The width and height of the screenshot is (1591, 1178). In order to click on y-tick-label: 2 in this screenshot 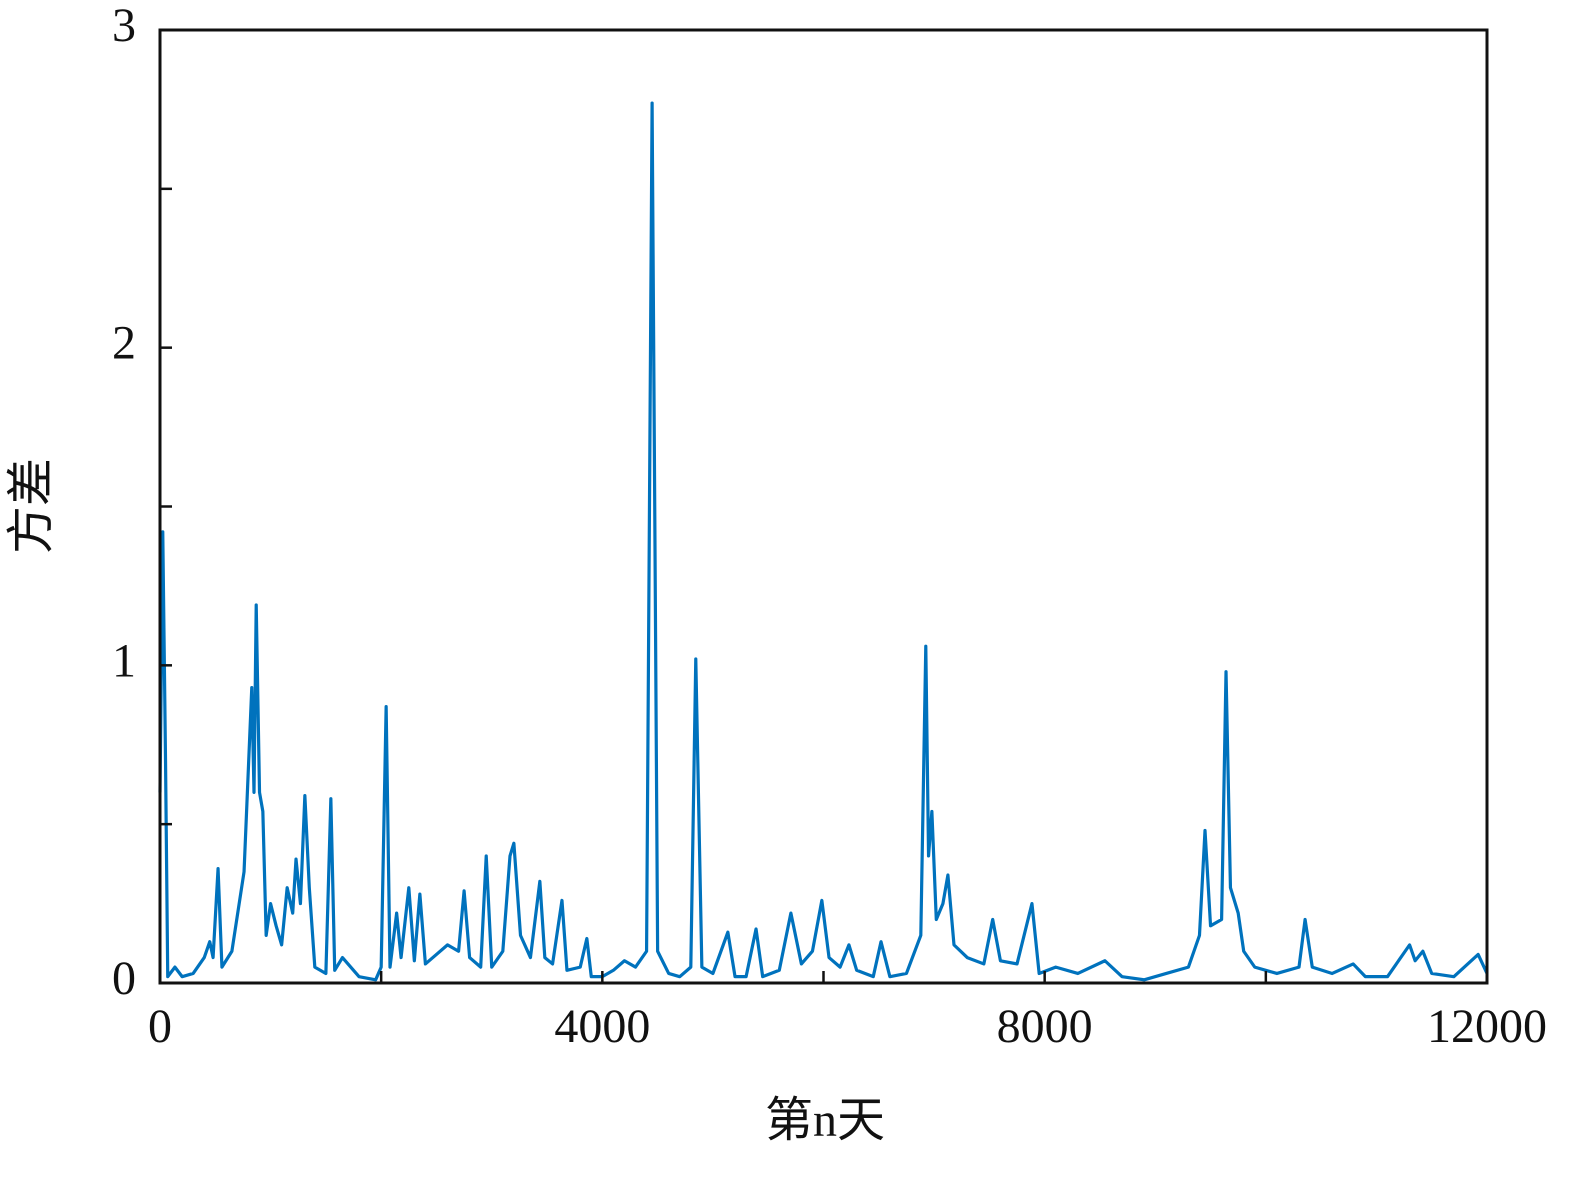, I will do `click(124, 343)`.